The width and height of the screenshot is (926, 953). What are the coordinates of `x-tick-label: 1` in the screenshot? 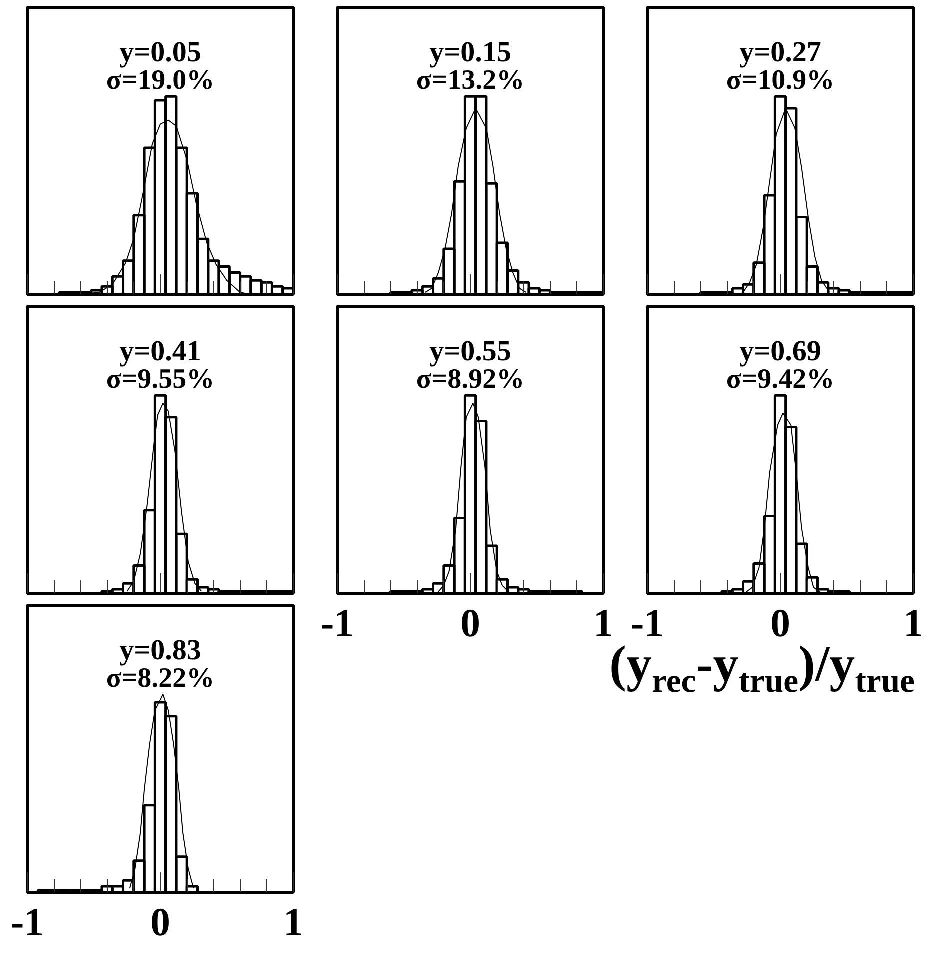 It's located at (294, 922).